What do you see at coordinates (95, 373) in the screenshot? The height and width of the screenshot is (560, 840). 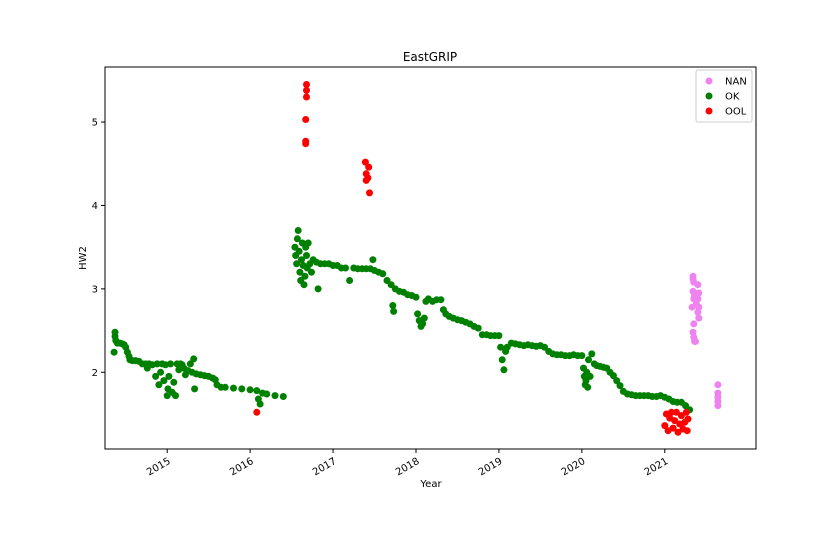 I see `y-tick-label: 2` at bounding box center [95, 373].